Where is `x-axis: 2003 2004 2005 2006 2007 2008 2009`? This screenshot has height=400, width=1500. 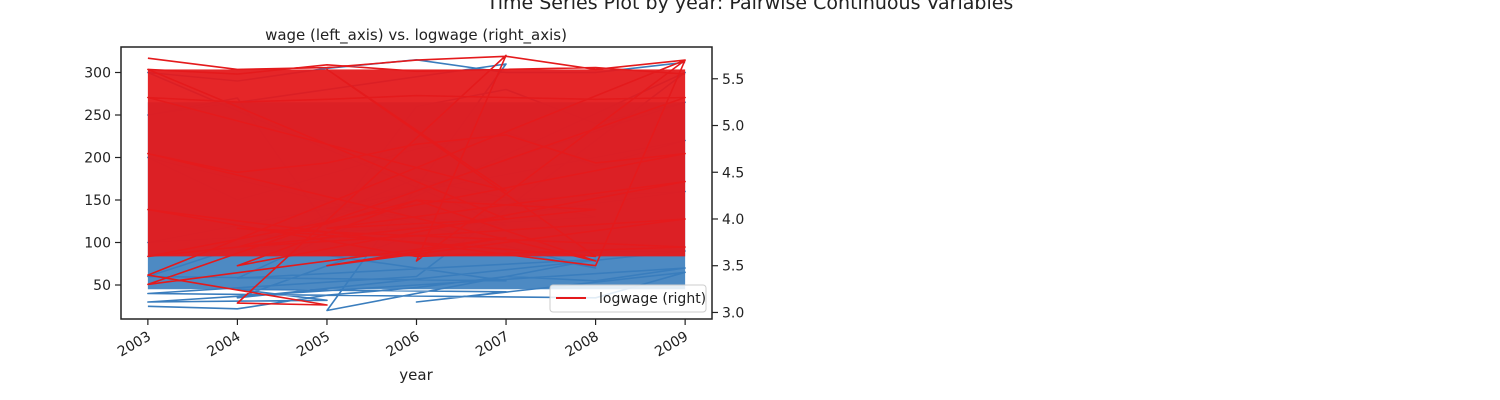 x-axis: 2003 2004 2005 2006 2007 2008 2009 is located at coordinates (403, 339).